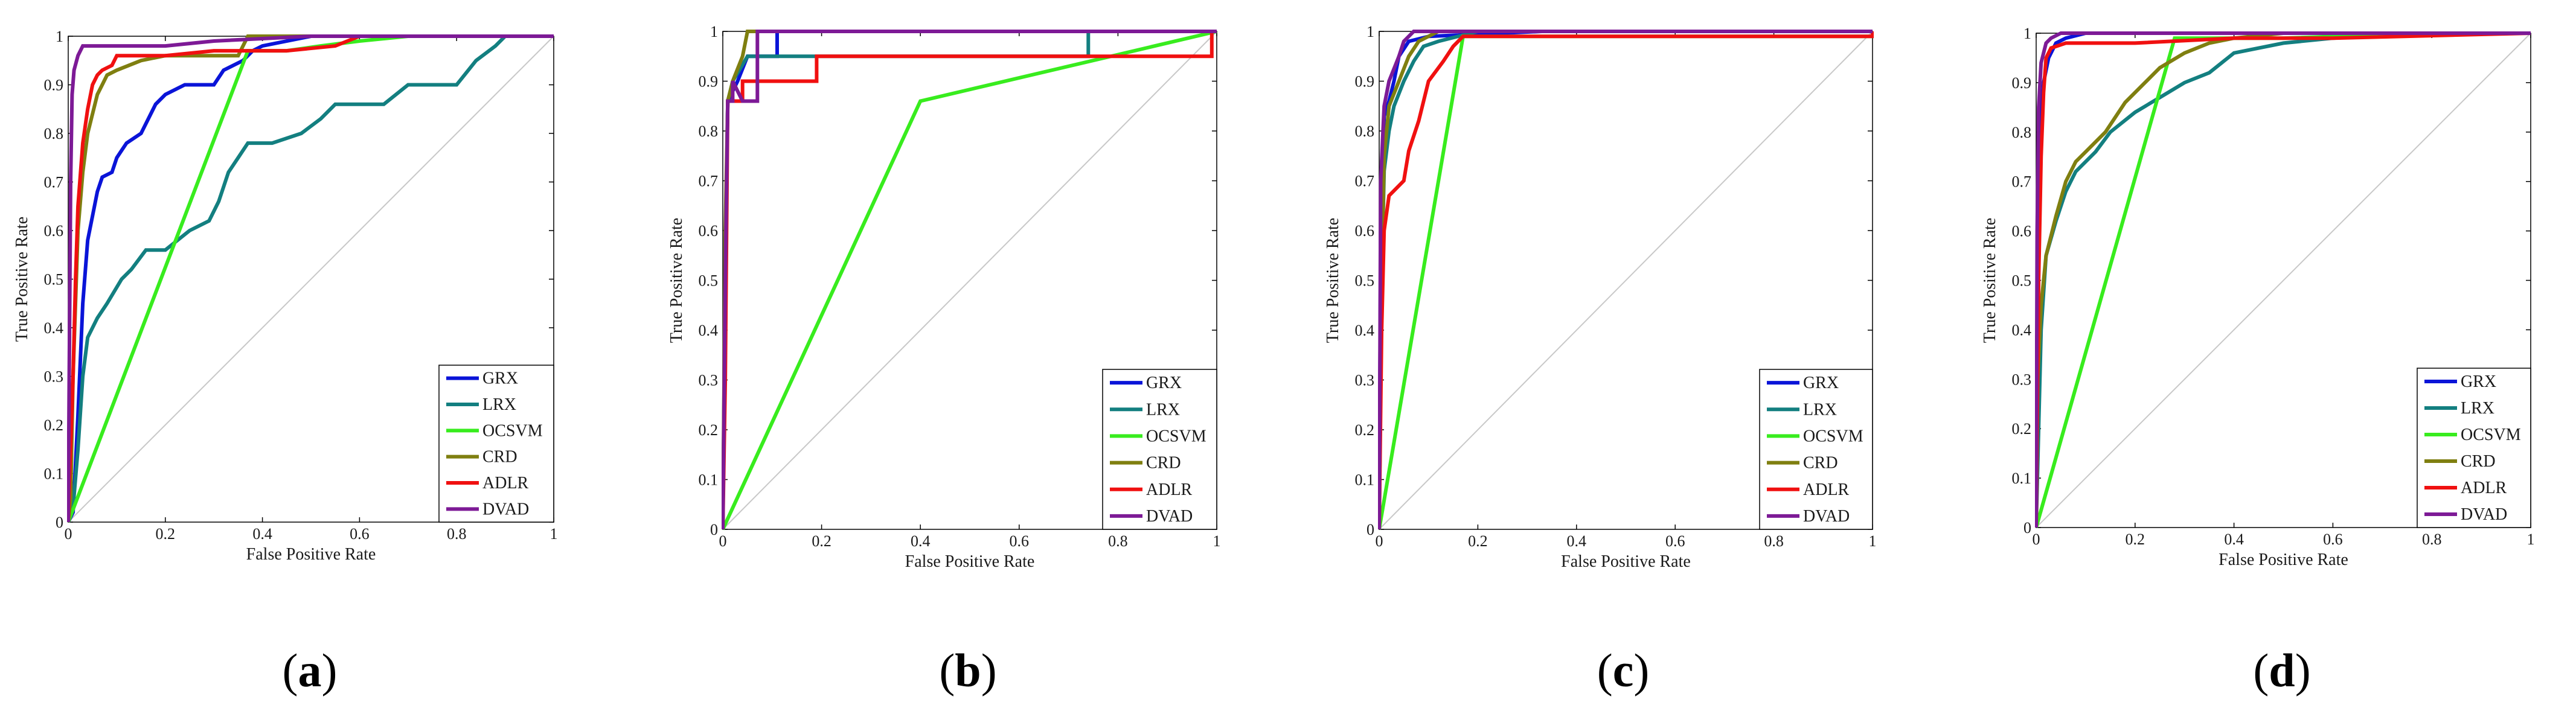 The image size is (2576, 708). I want to click on panel-d-ytick-label: 0.3, so click(2022, 379).